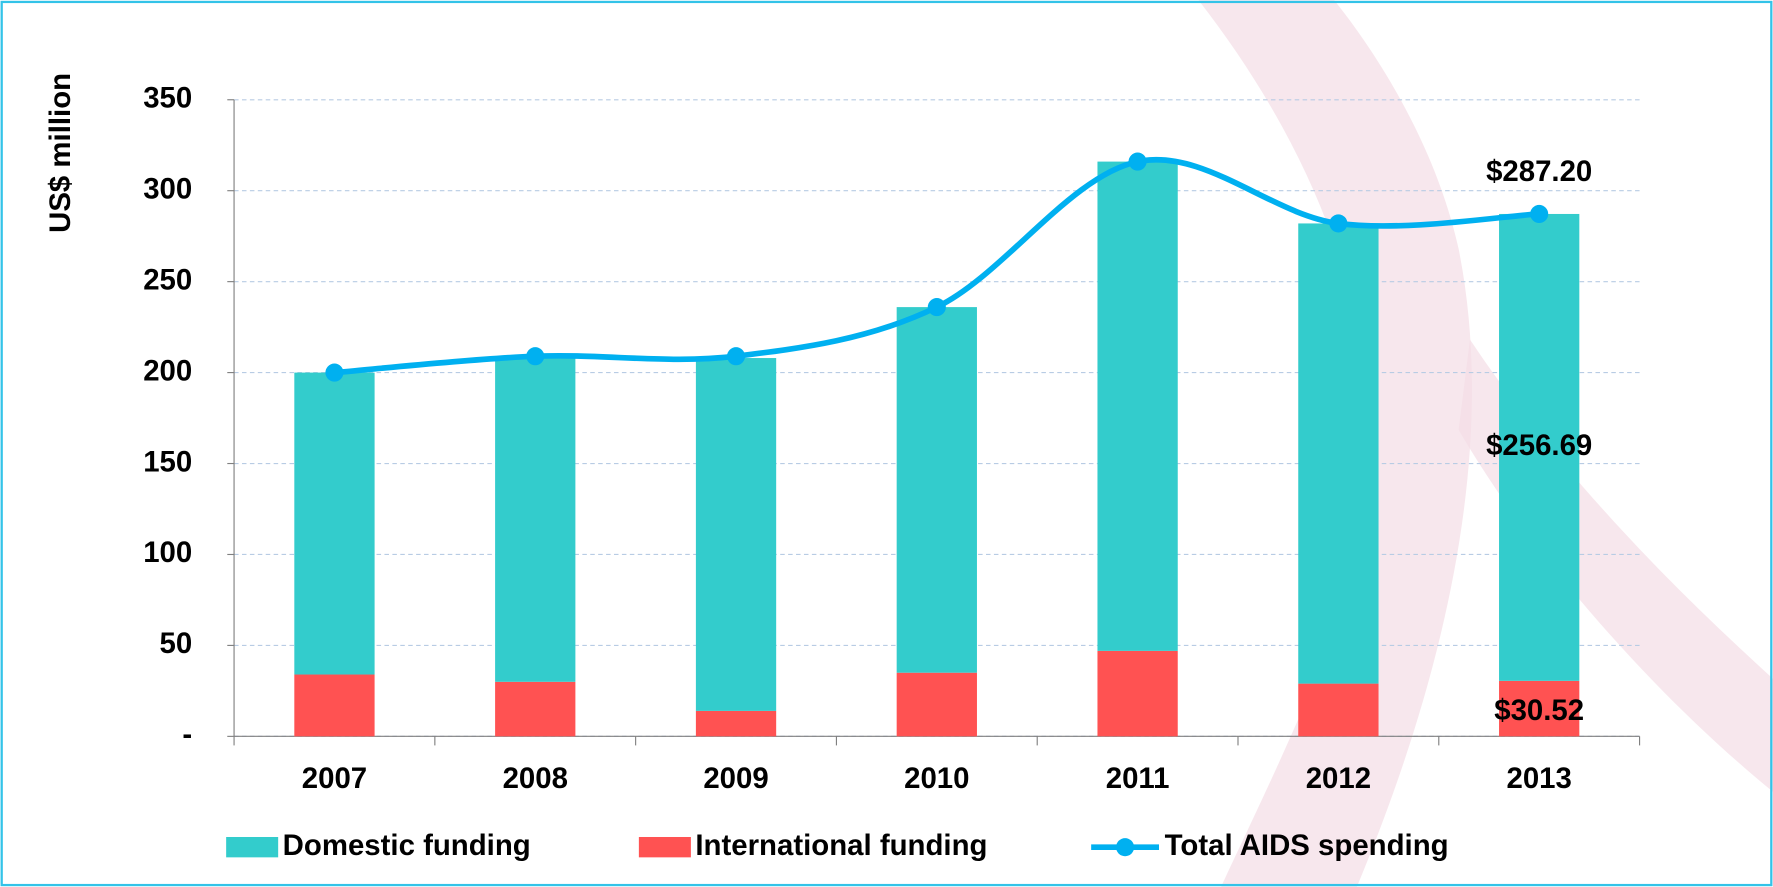  Describe the element at coordinates (176, 643) in the screenshot. I see `y-tick-label: 50` at that location.